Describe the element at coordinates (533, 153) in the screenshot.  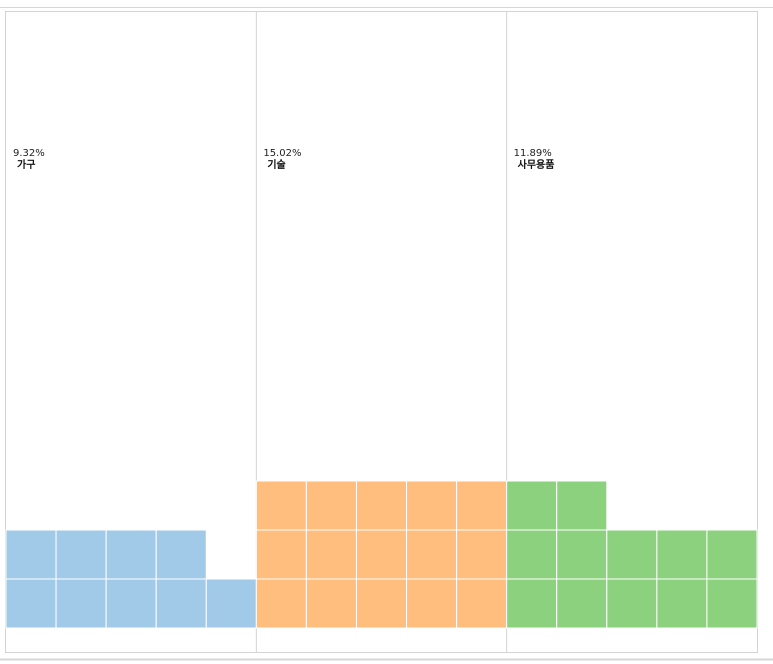
I see `percent-label: 11.89%` at that location.